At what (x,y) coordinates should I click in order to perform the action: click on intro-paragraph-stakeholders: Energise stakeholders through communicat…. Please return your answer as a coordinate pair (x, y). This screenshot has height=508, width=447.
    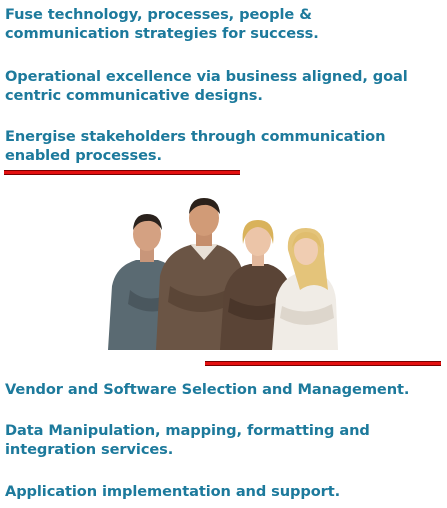
    Looking at the image, I should click on (195, 146).